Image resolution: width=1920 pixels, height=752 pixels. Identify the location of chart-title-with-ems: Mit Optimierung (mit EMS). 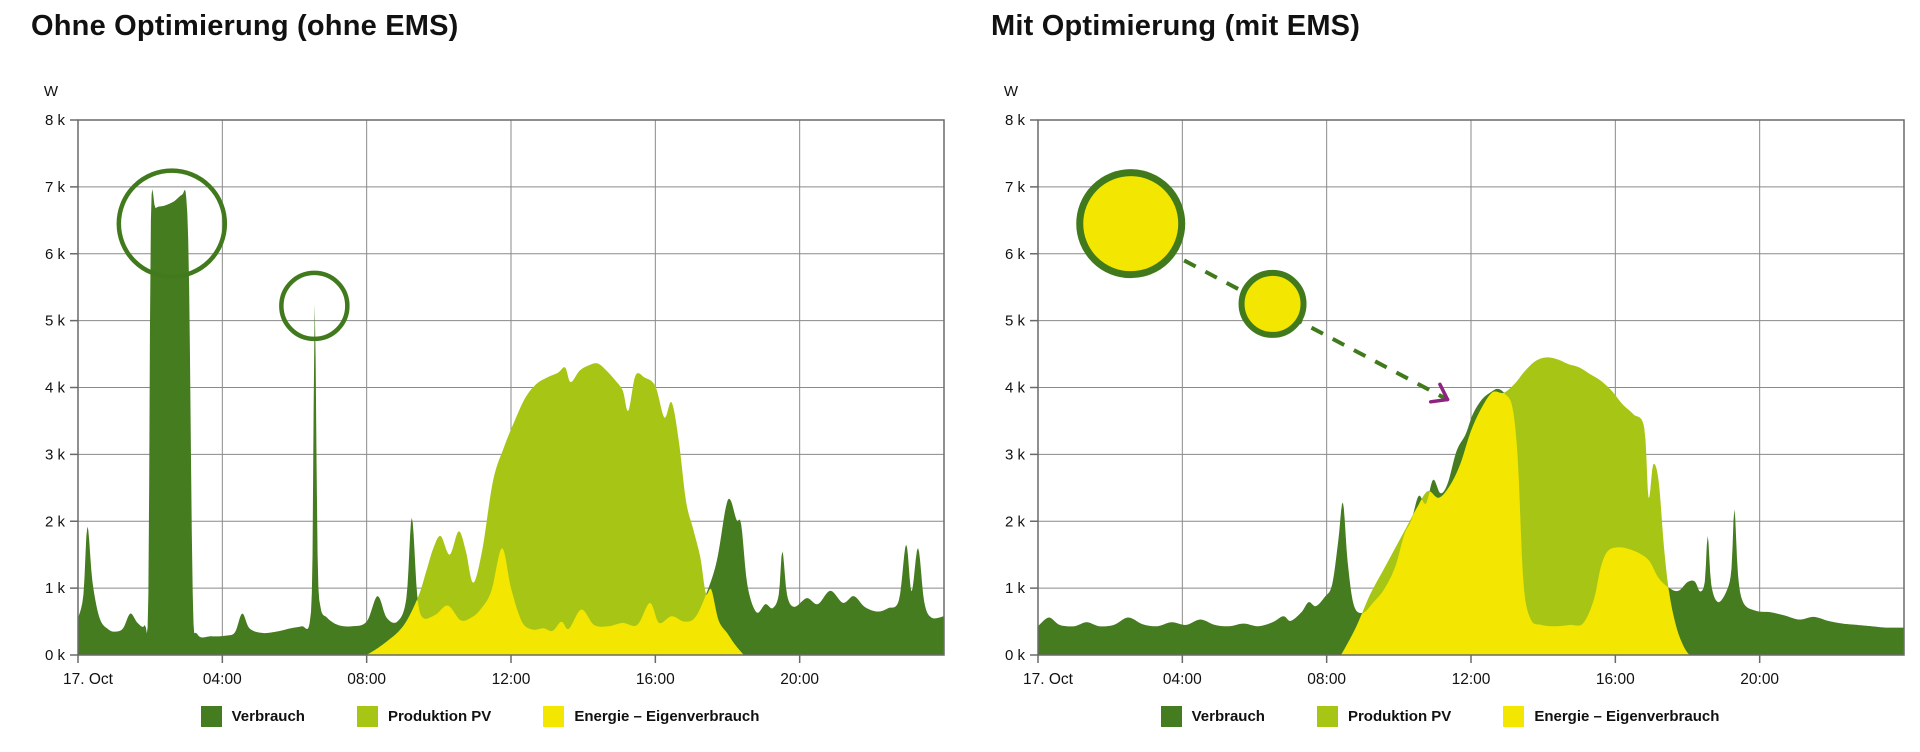
(1176, 26).